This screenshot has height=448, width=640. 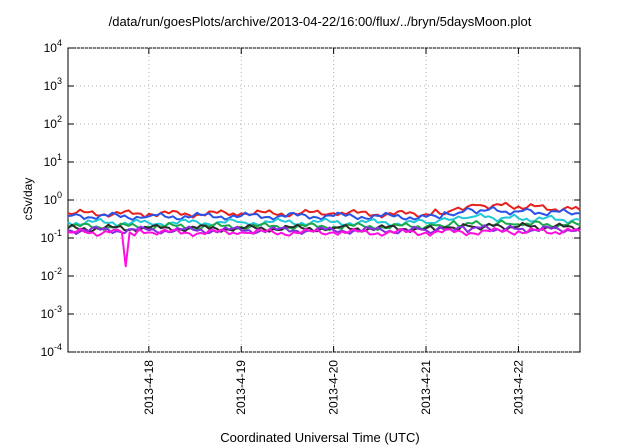 What do you see at coordinates (334, 387) in the screenshot?
I see `x-tick-label: 2013-4-20` at bounding box center [334, 387].